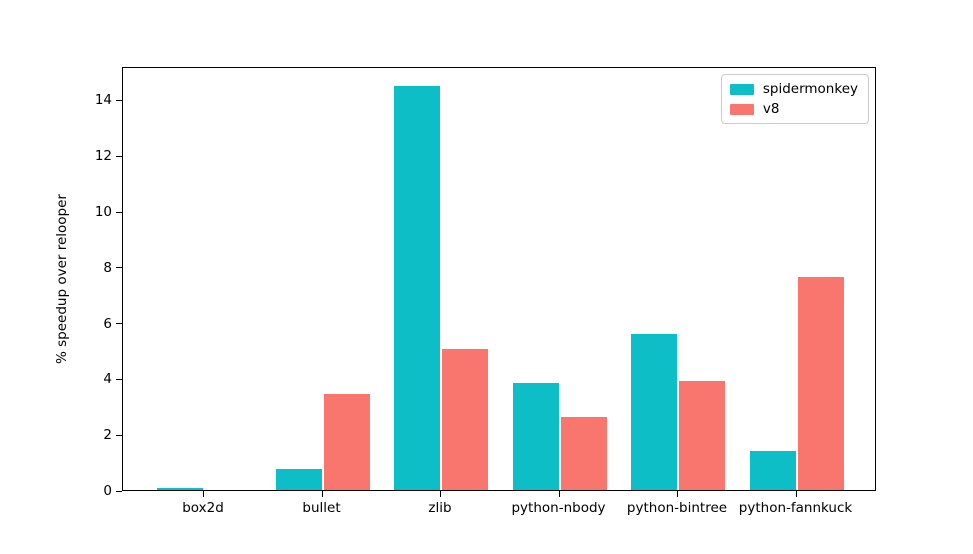 The height and width of the screenshot is (554, 973). What do you see at coordinates (203, 508) in the screenshot?
I see `x-tick-label: box2d` at bounding box center [203, 508].